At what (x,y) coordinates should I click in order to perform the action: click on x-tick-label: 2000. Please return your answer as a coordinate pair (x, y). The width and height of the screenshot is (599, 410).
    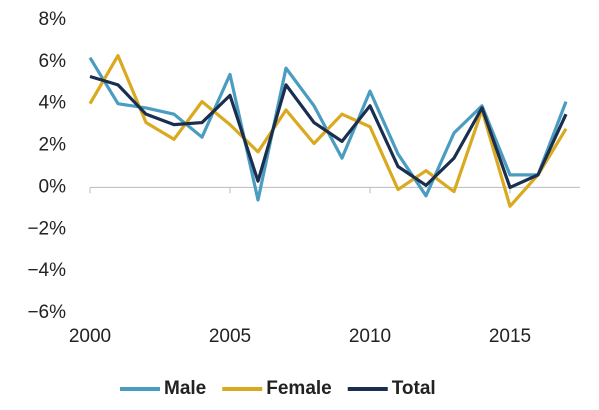
    Looking at the image, I should click on (90, 336).